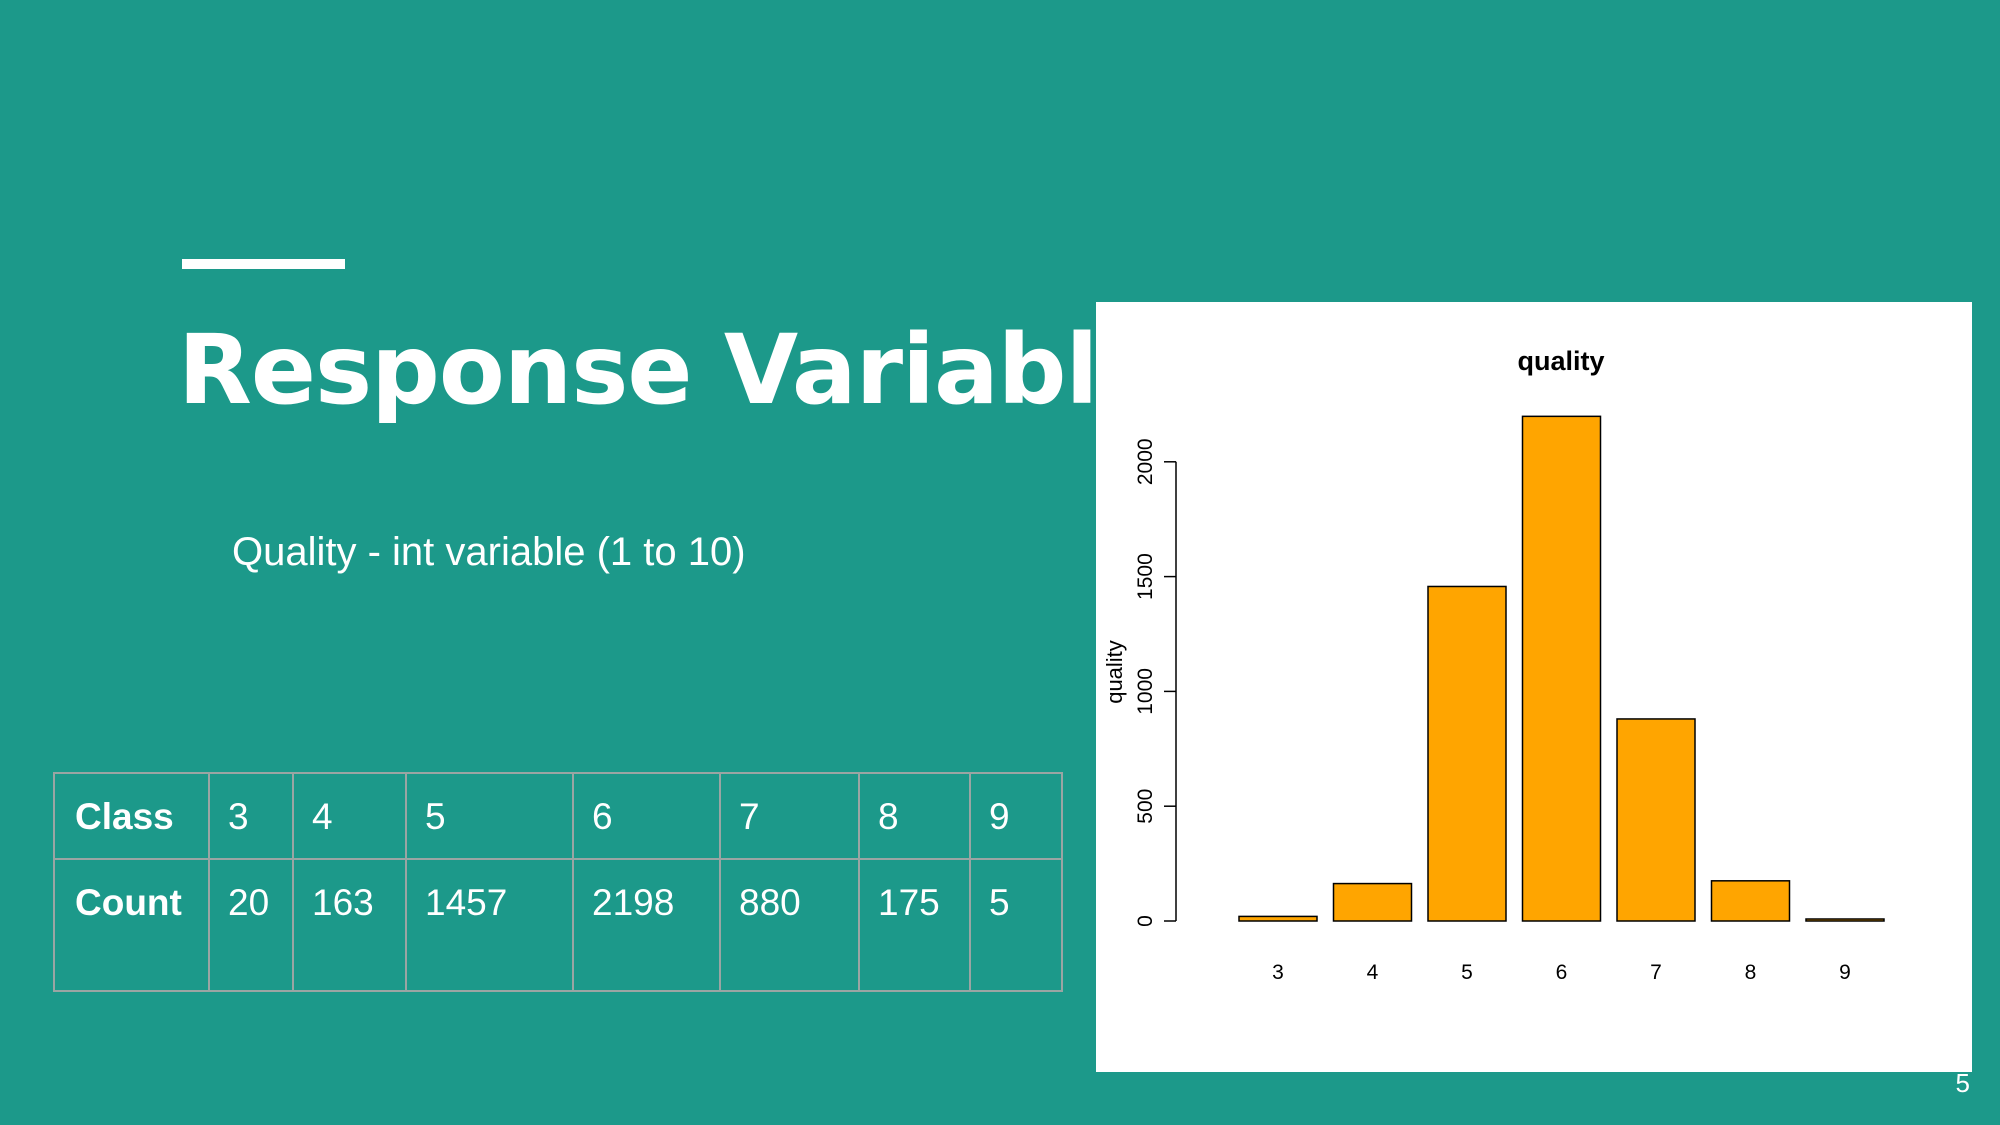 The image size is (2000, 1125). I want to click on y-axis-label: quality, so click(1114, 672).